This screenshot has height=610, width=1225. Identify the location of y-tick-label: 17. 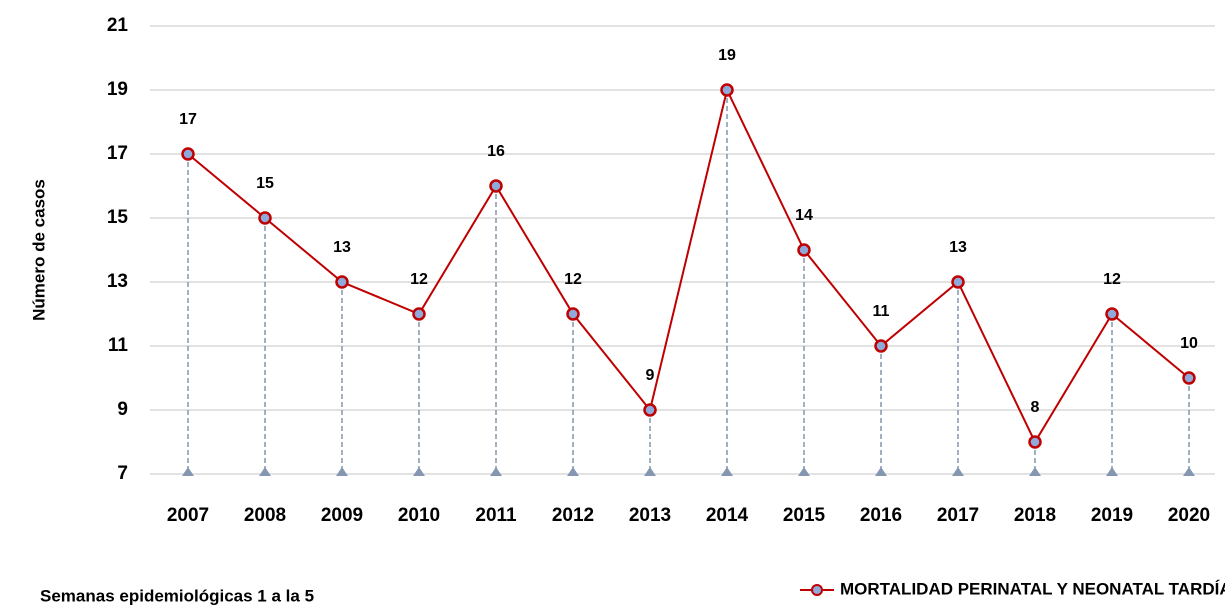
(117, 153).